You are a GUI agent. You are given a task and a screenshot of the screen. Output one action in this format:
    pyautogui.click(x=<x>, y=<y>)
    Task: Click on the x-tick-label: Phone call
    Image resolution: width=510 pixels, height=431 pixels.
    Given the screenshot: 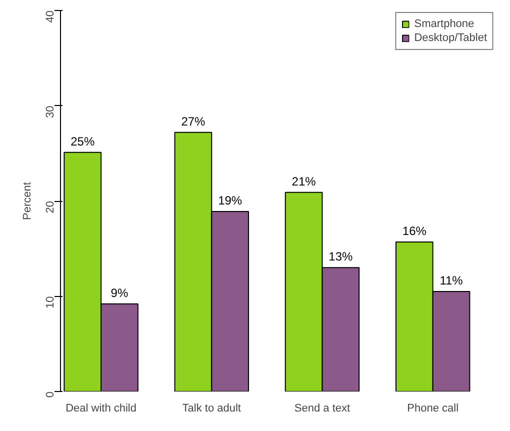 What is the action you would take?
    pyautogui.click(x=433, y=408)
    